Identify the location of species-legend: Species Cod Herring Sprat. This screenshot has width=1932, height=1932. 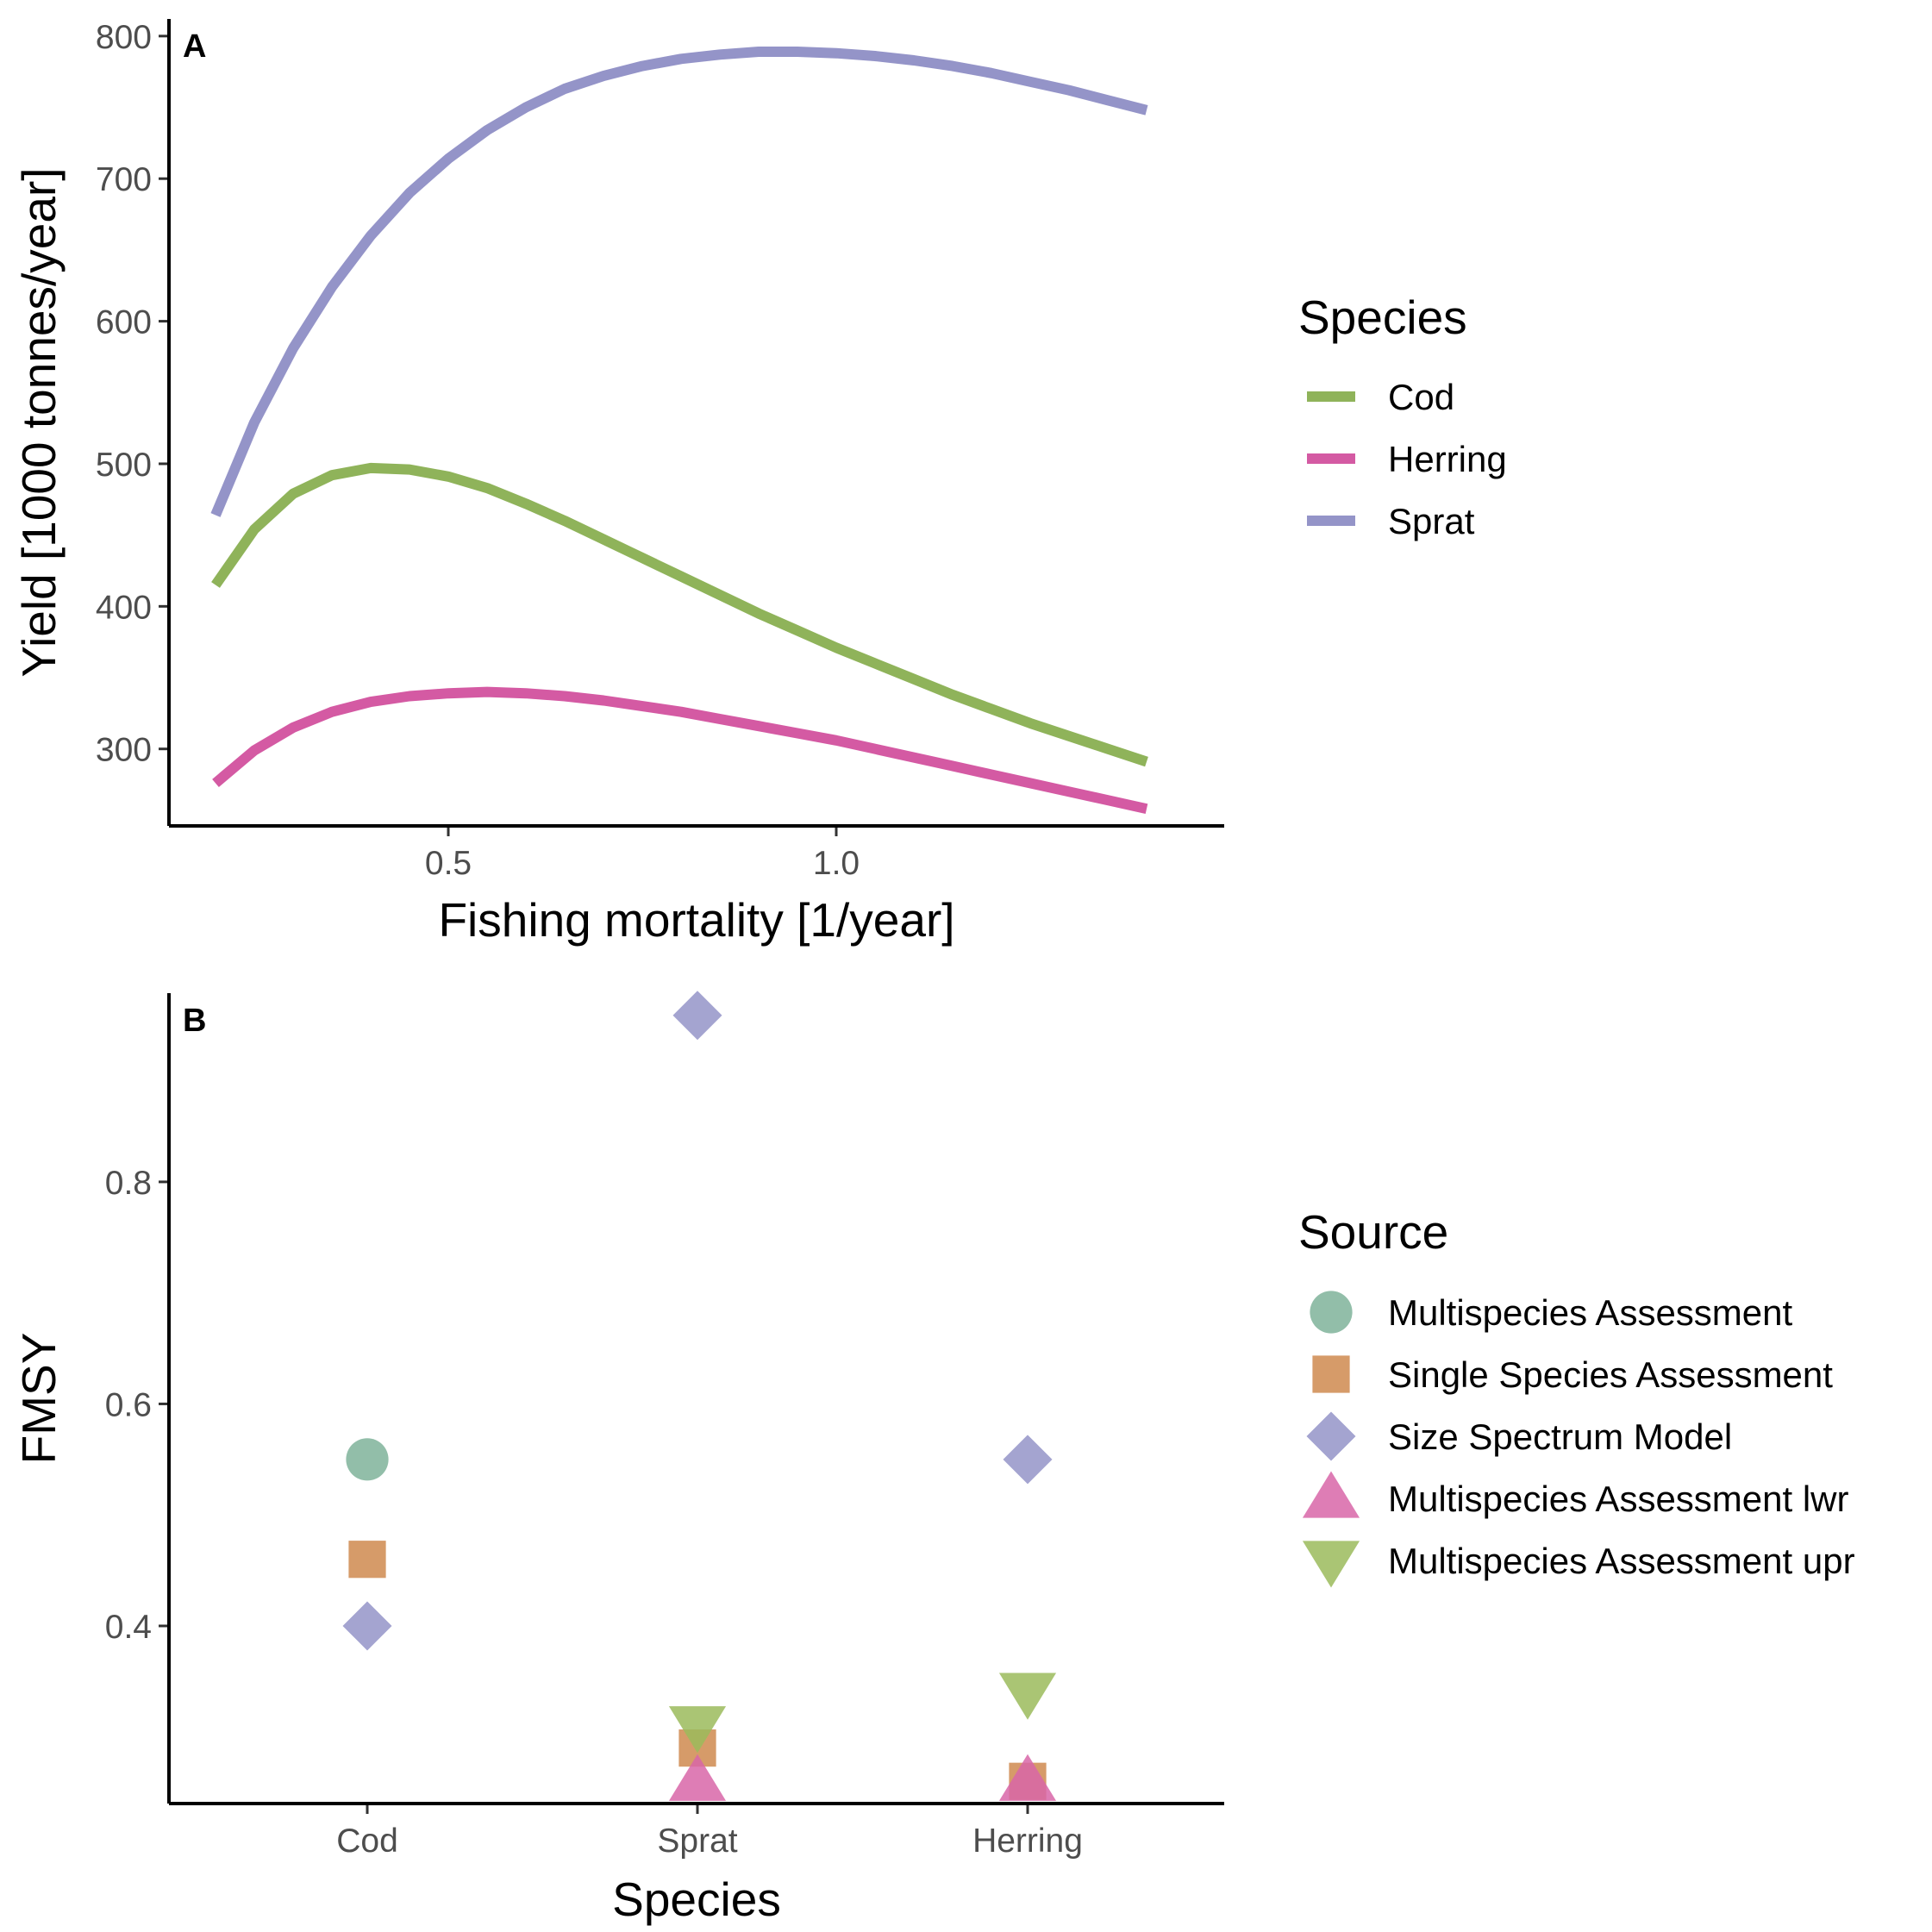
(1402, 416).